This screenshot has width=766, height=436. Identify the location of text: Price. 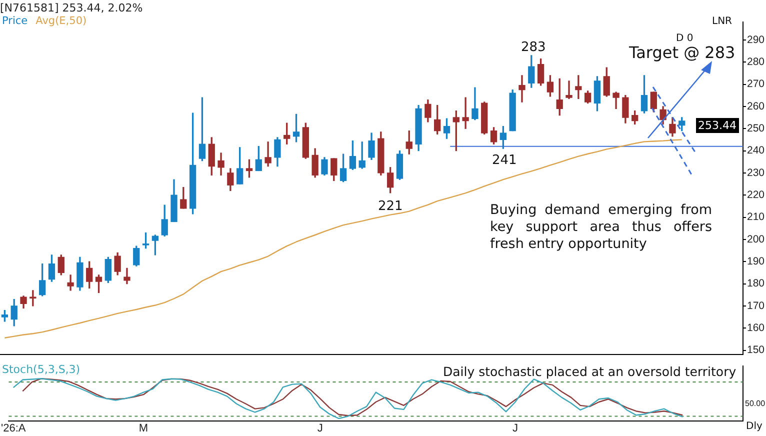
(15, 21).